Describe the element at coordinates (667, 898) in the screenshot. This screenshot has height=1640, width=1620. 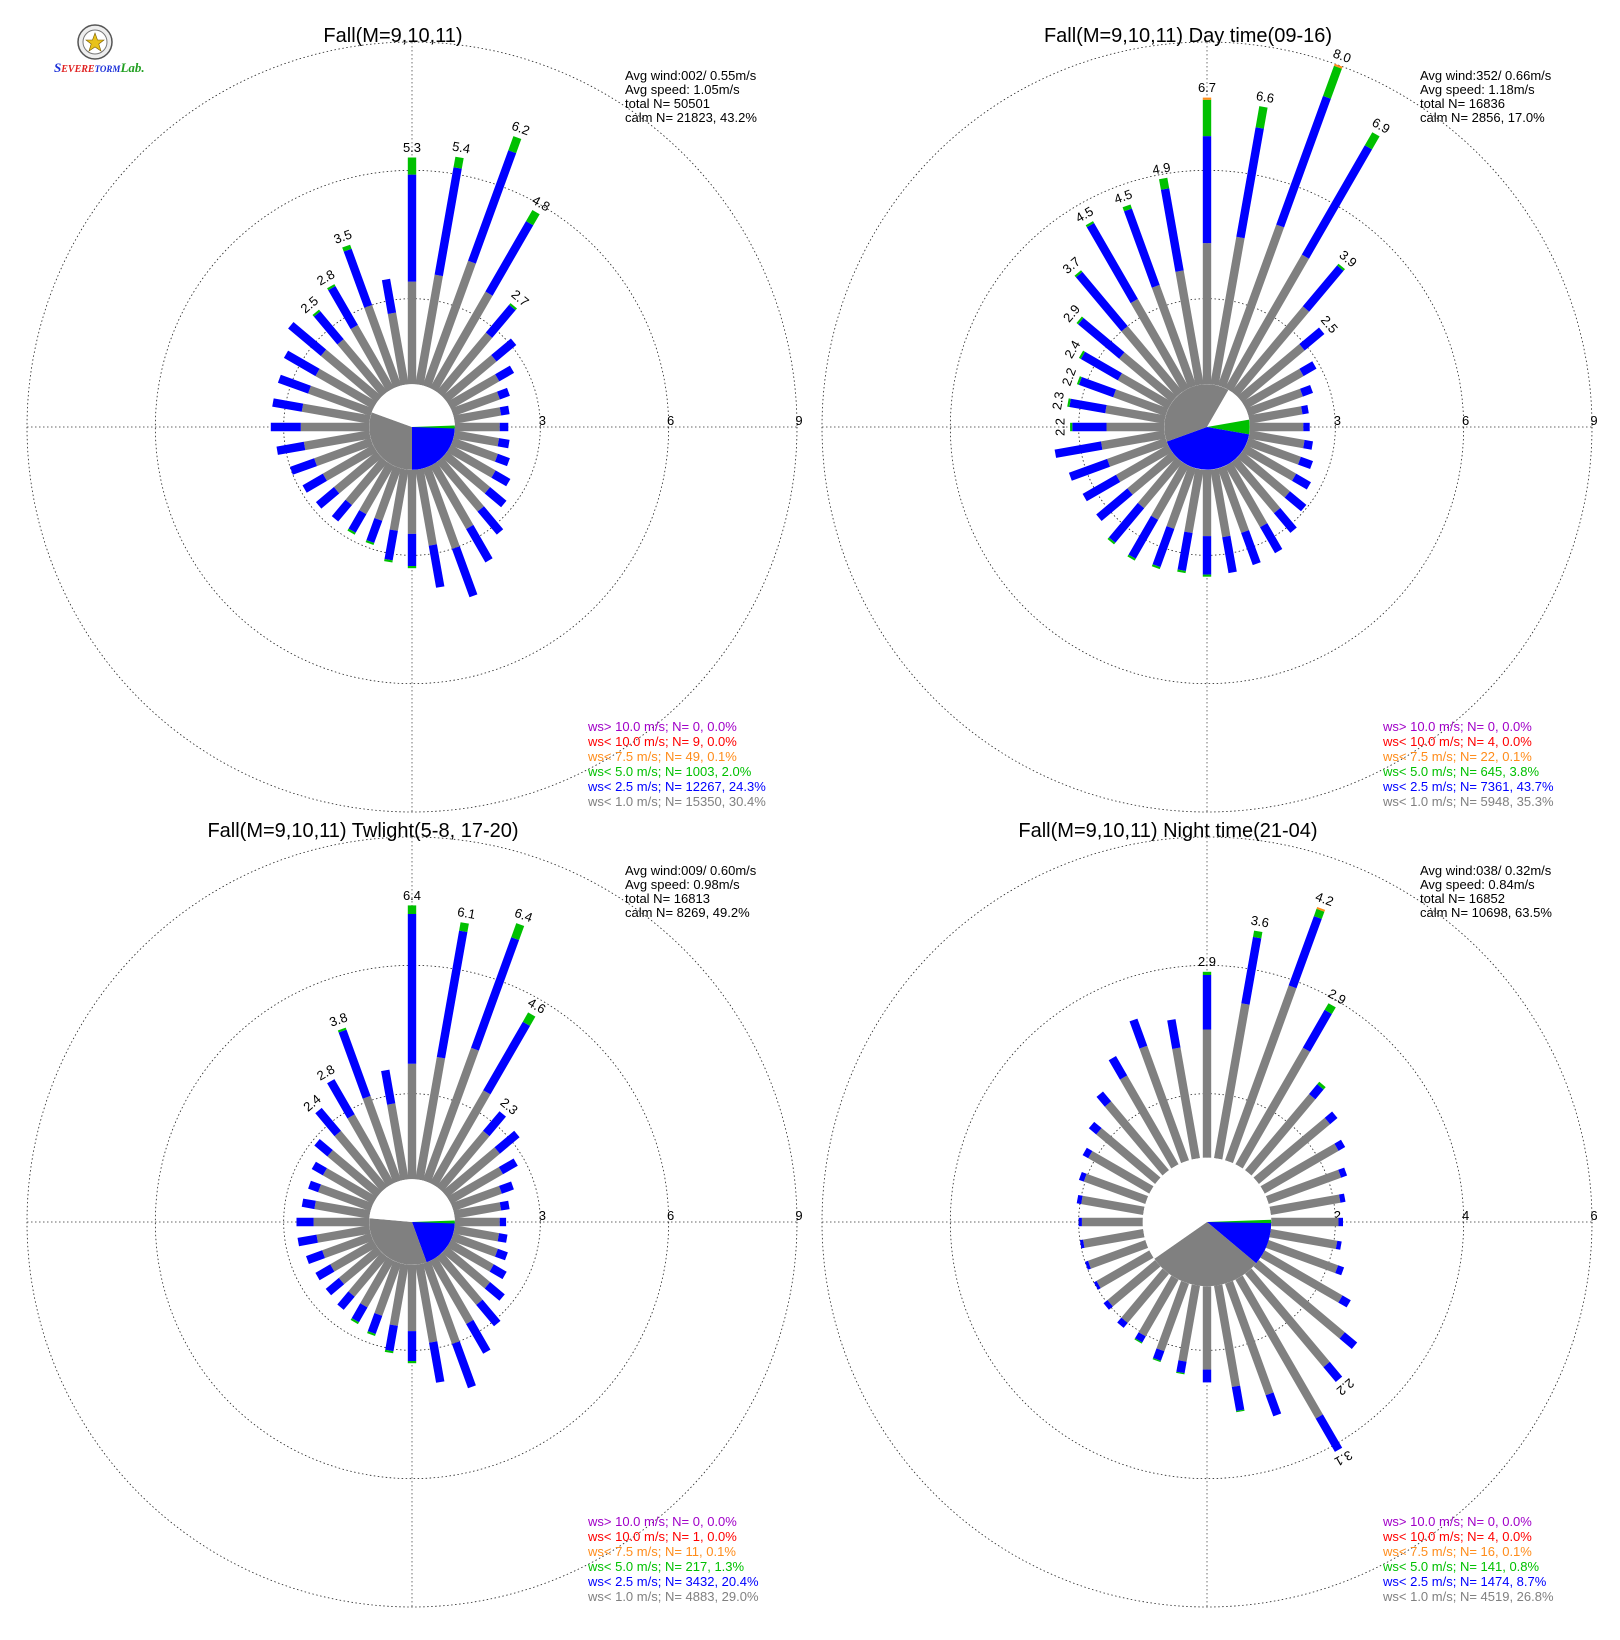
I see `stat-line: total N= 16813` at that location.